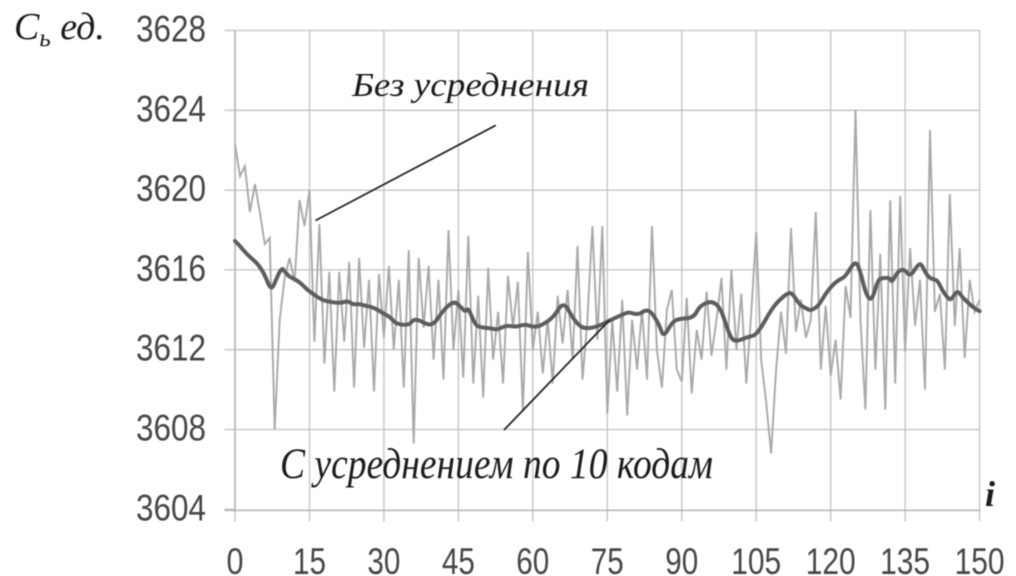 This screenshot has height=576, width=1016. Describe the element at coordinates (990, 494) in the screenshot. I see `svg-text: i` at that location.